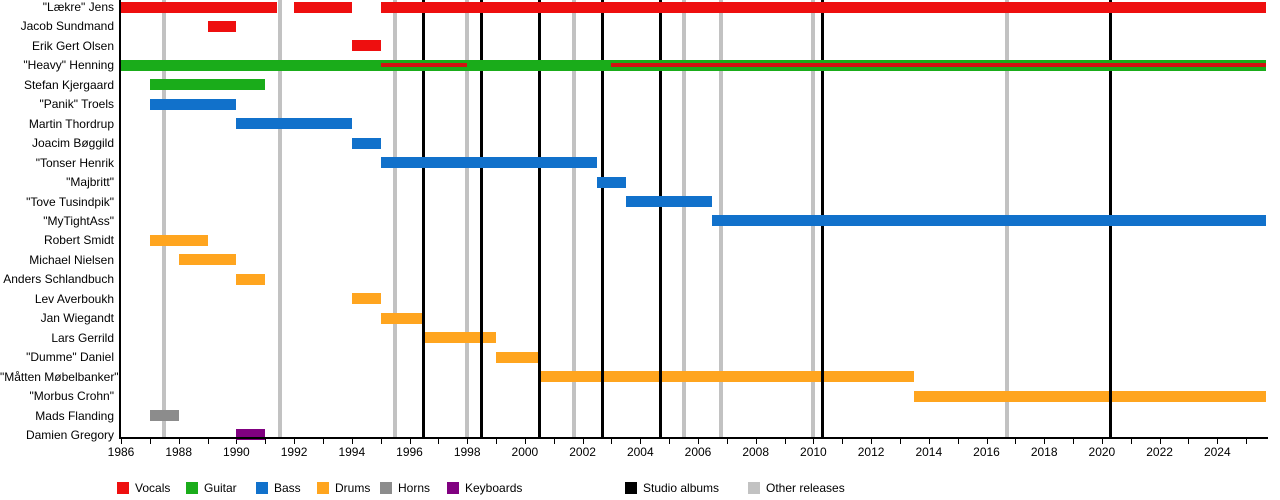  What do you see at coordinates (453, 488) in the screenshot?
I see `legend-swatch-keyboards` at bounding box center [453, 488].